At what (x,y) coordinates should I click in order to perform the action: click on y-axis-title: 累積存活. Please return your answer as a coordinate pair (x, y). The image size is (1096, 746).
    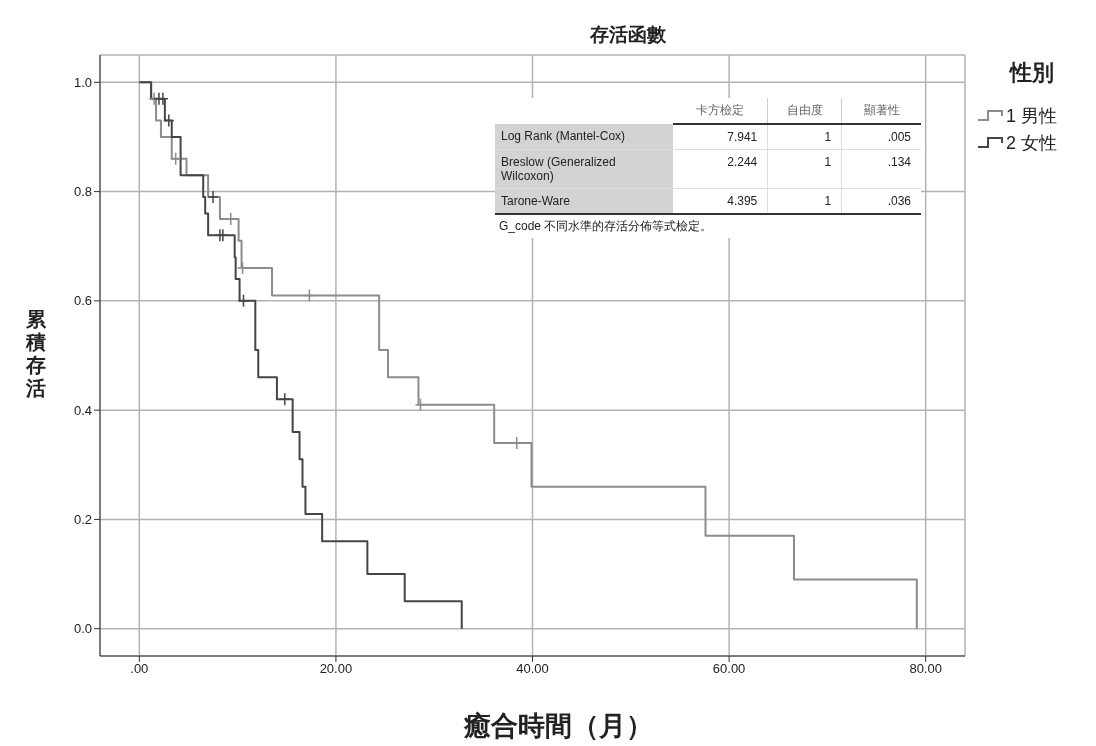
    Looking at the image, I should click on (35, 353).